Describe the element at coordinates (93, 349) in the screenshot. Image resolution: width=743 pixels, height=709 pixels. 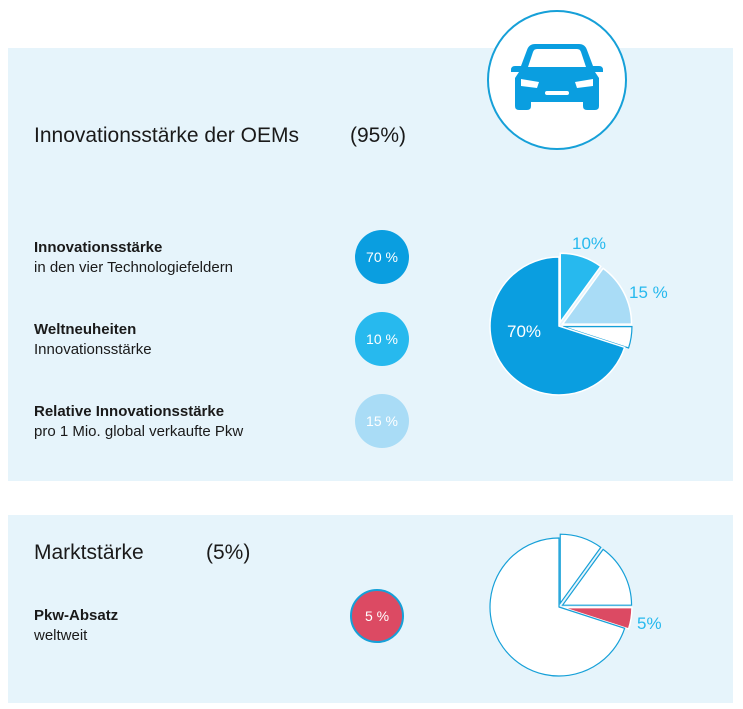
I see `item-subtitle-world-firsts: Innovationsstärke` at that location.